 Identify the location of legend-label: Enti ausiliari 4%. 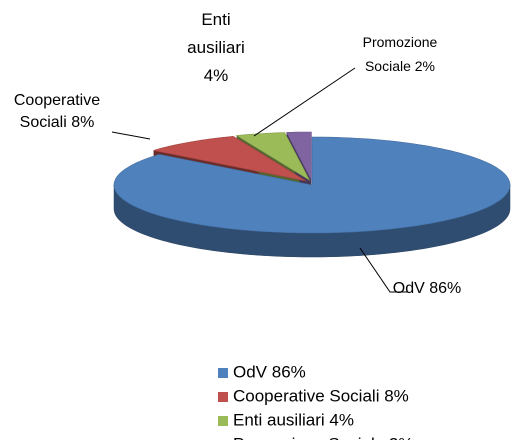
(293, 419).